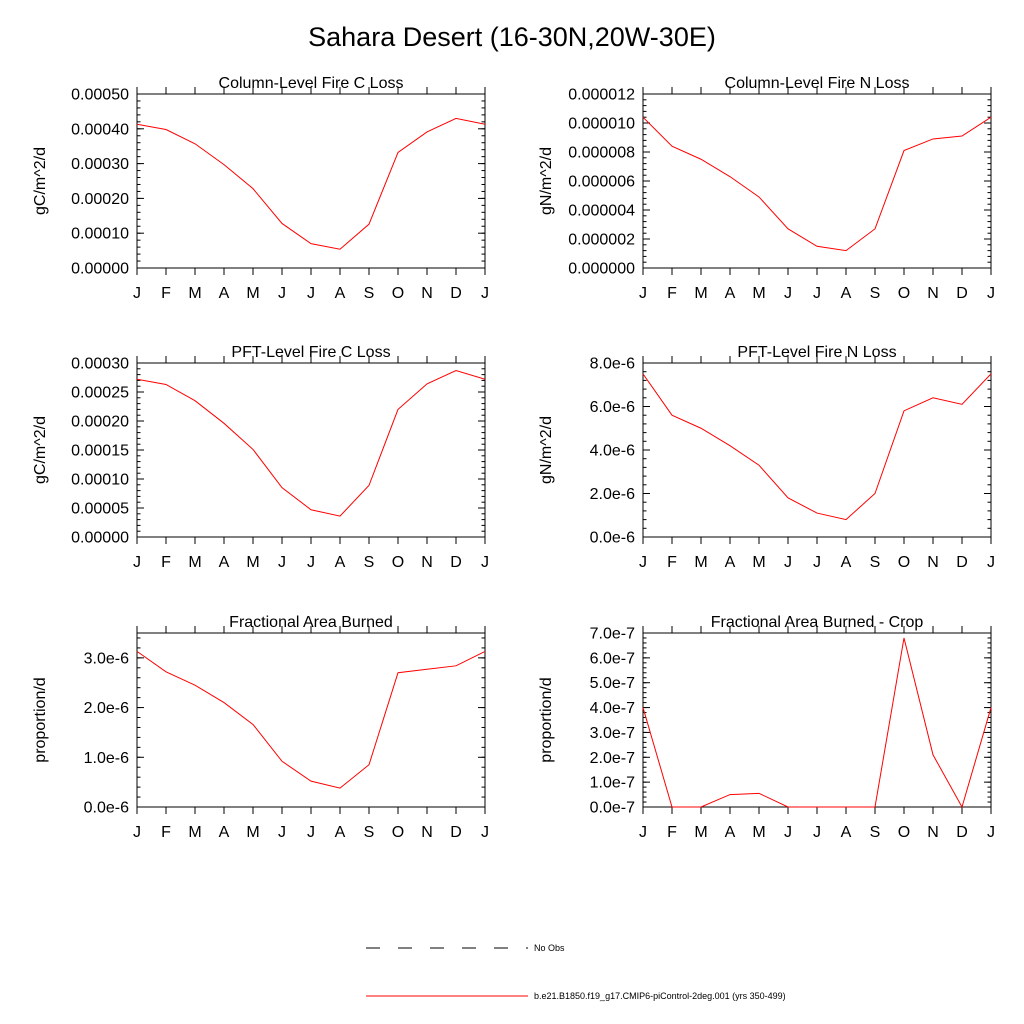 Image resolution: width=1024 pixels, height=1024 pixels. I want to click on y-tick-label: 3.0e-7, so click(612, 733).